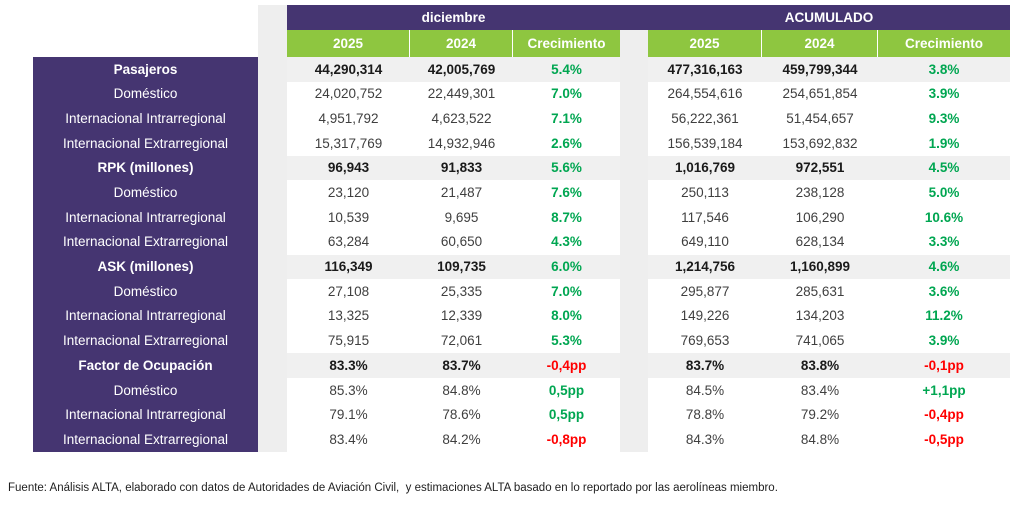 The width and height of the screenshot is (1024, 514). What do you see at coordinates (145, 17) in the screenshot?
I see `header-spacer` at bounding box center [145, 17].